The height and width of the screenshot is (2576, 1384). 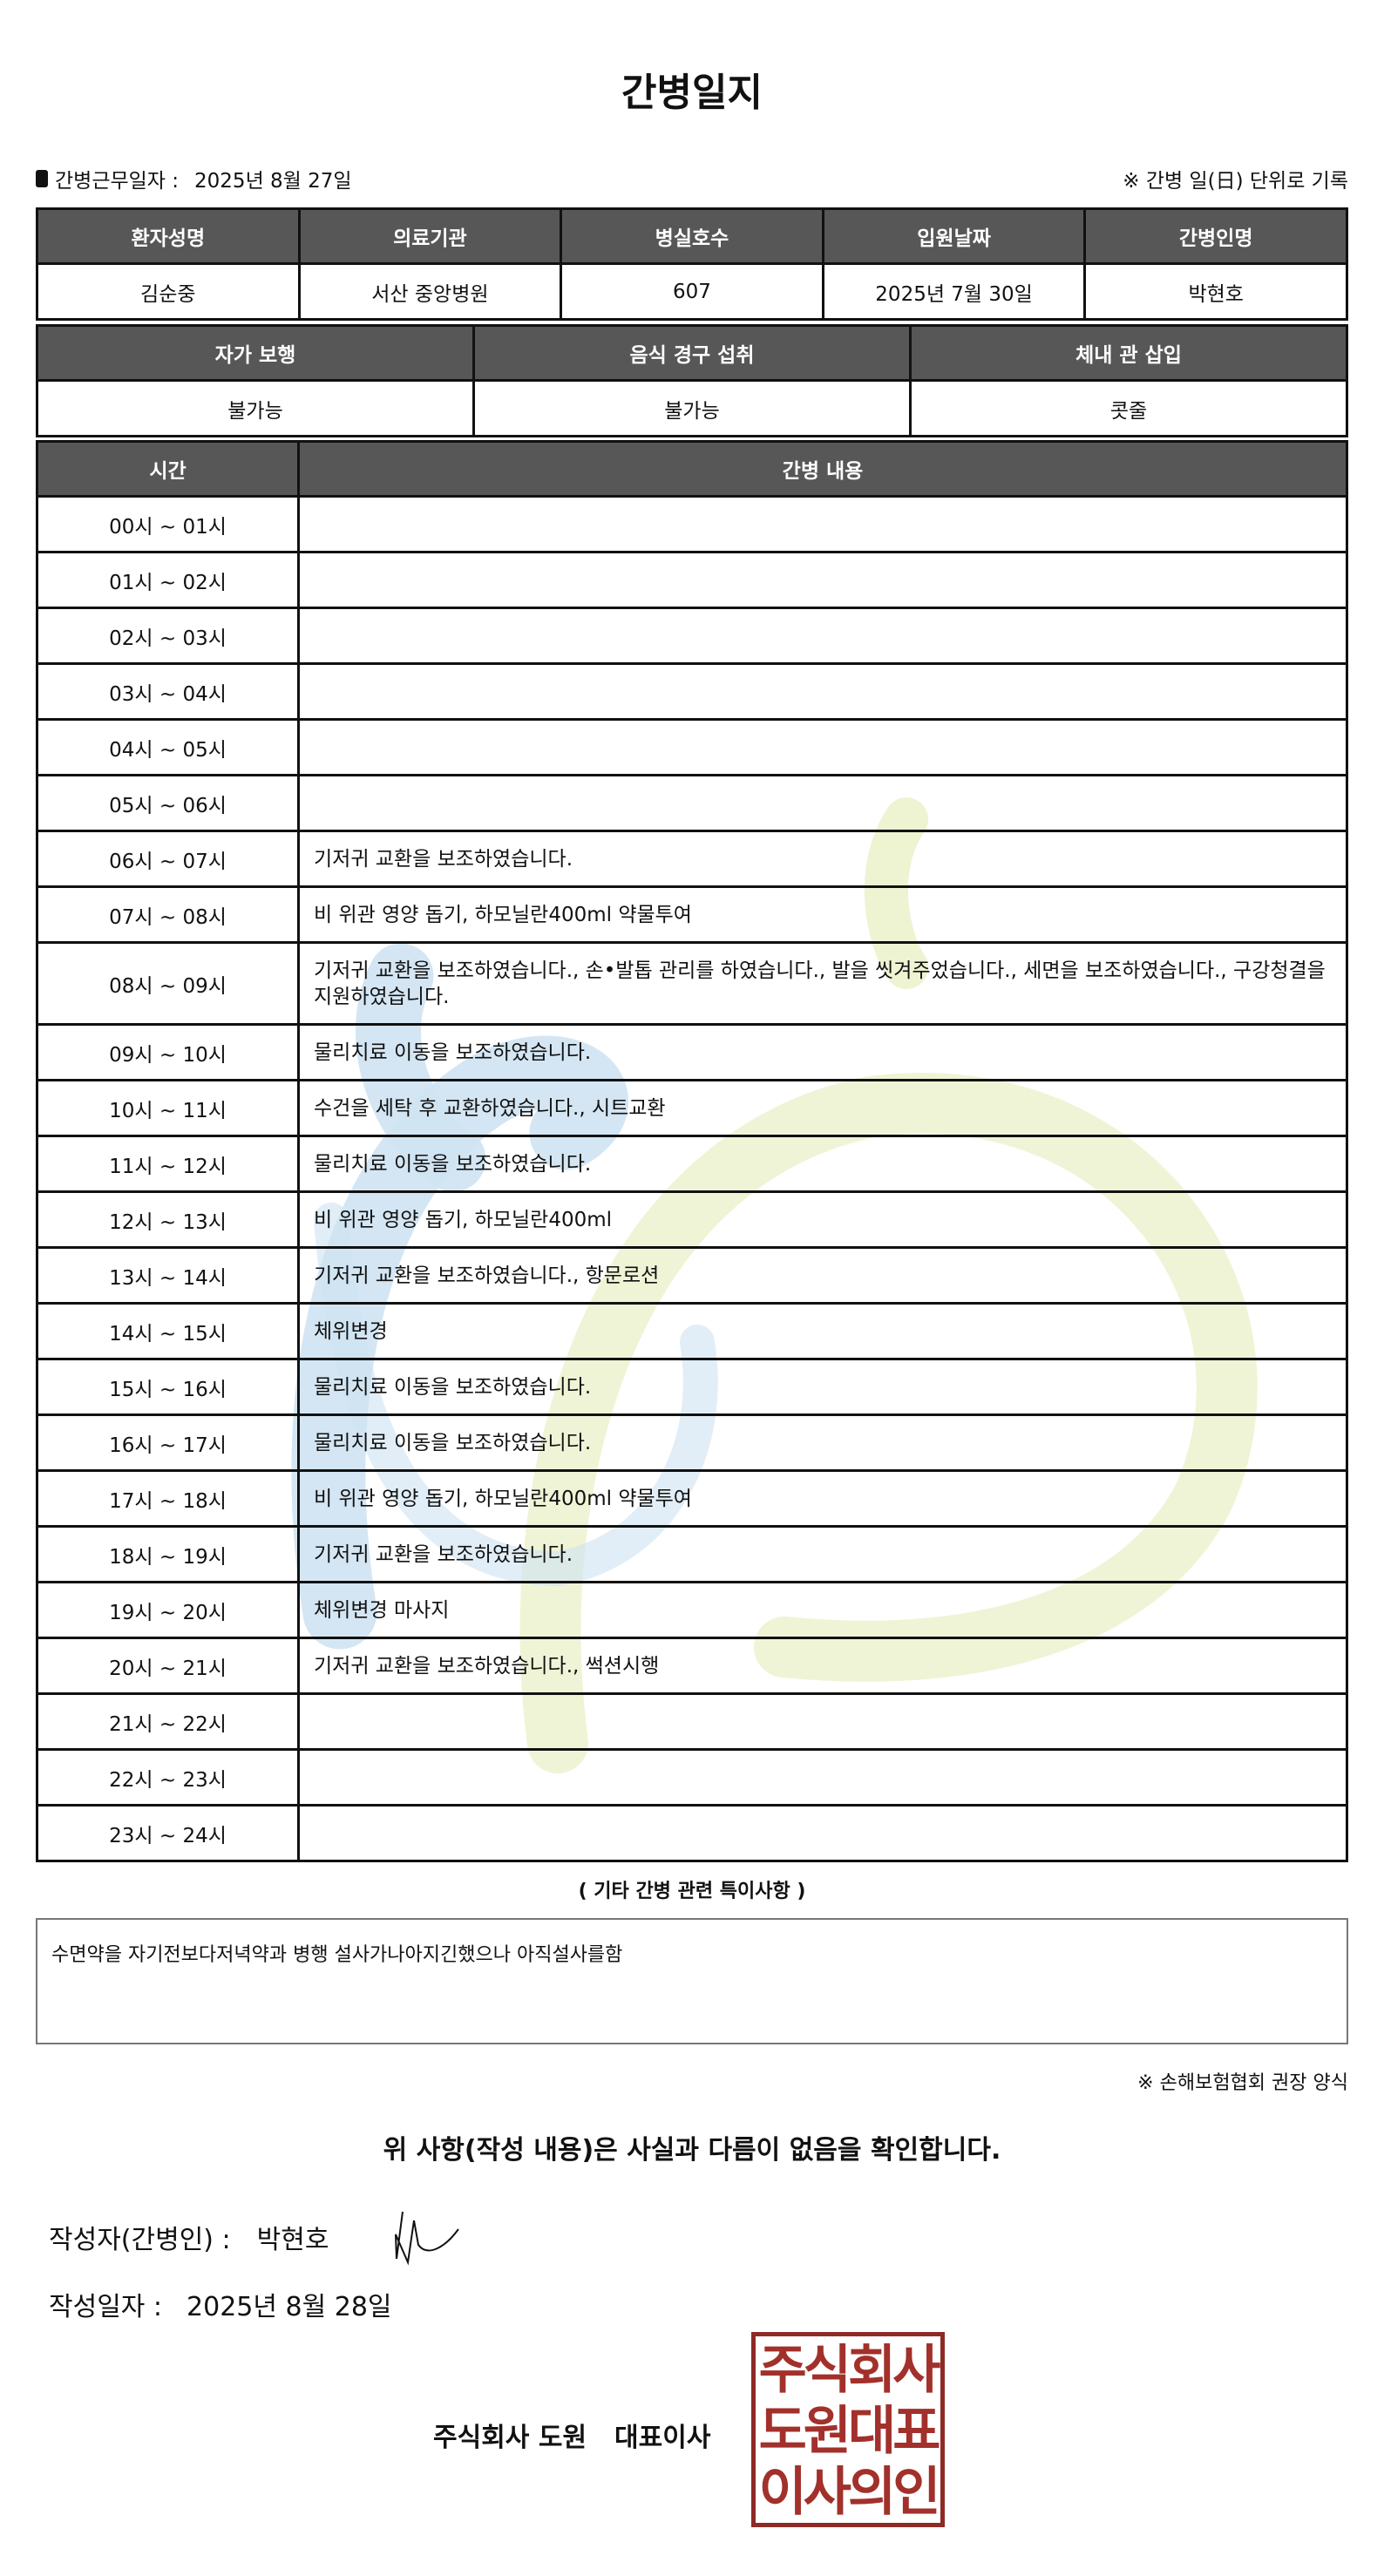 What do you see at coordinates (273, 182) in the screenshot?
I see `work-date-value: 2025년 8월 27일` at bounding box center [273, 182].